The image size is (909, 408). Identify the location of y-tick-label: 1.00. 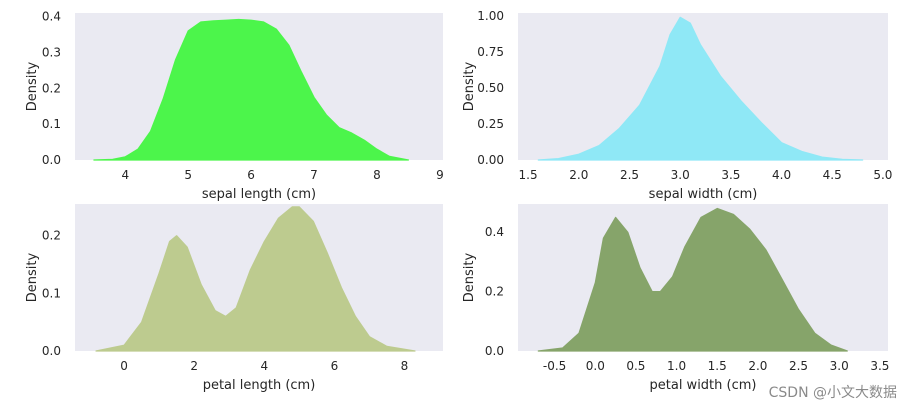
(490, 16).